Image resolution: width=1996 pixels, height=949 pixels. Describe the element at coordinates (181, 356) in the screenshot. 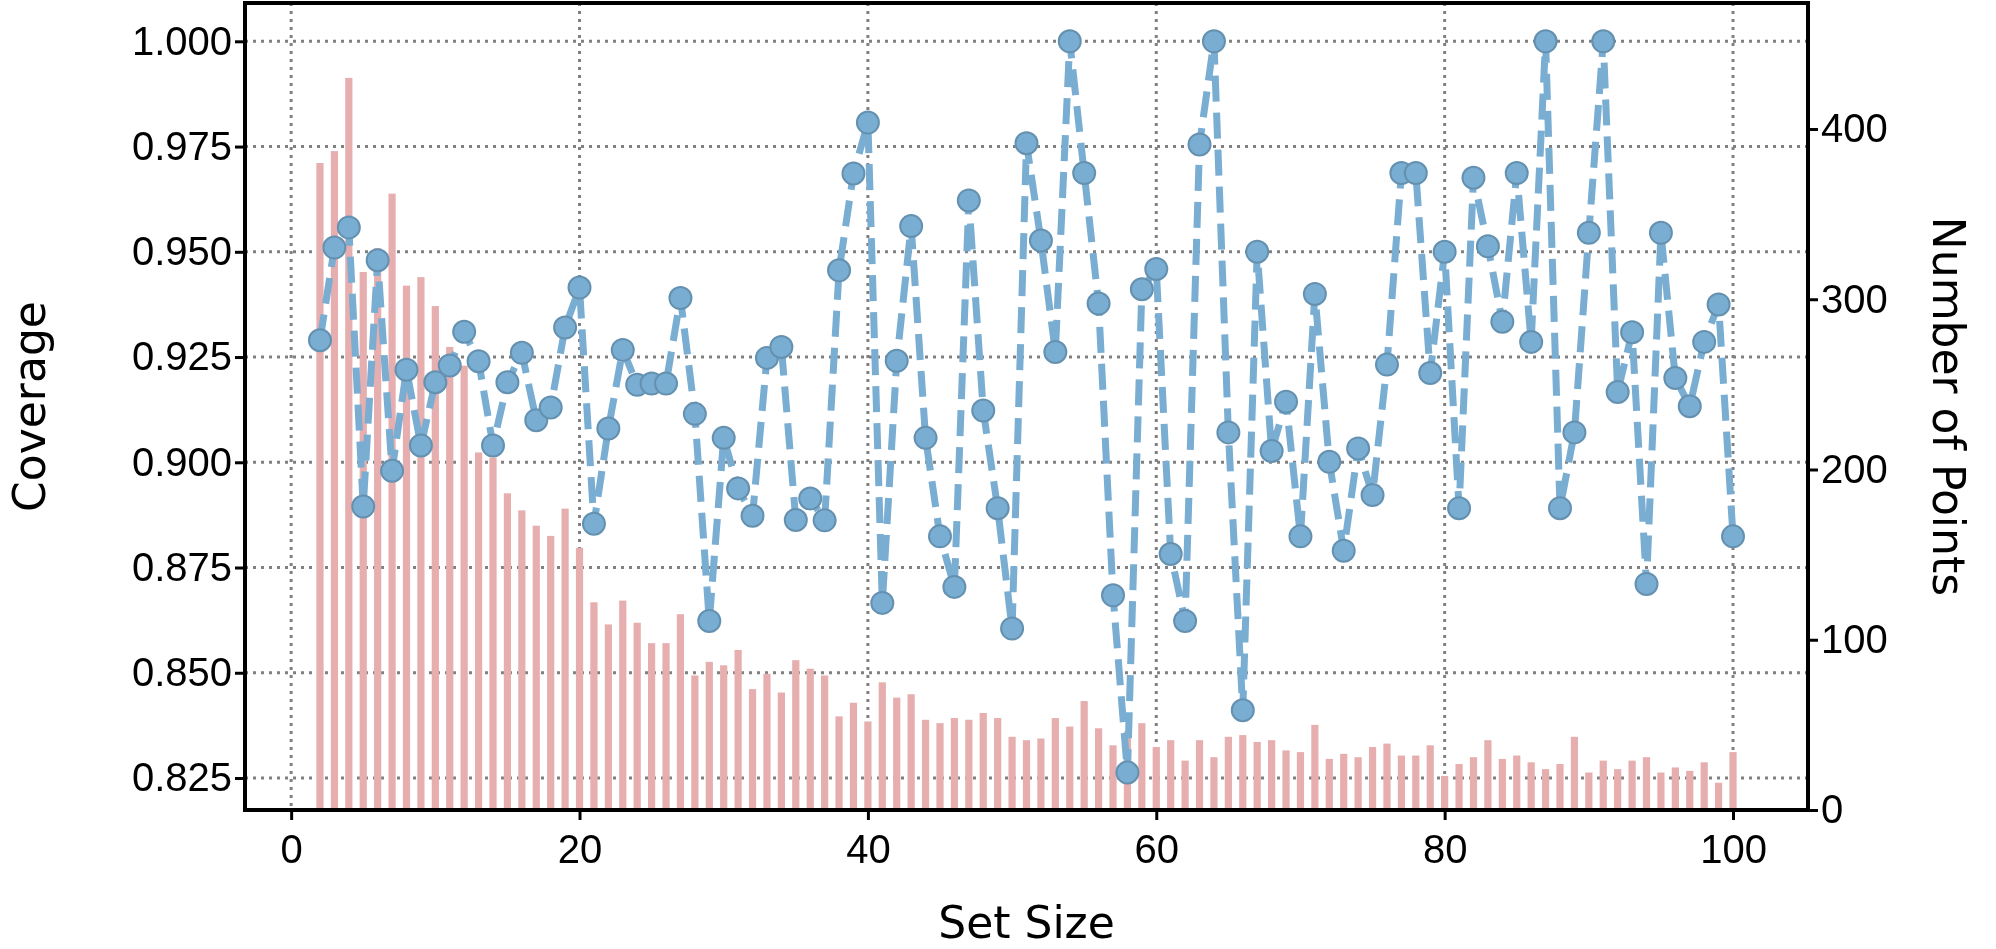

I see `y-tick-label: 0.925` at that location.